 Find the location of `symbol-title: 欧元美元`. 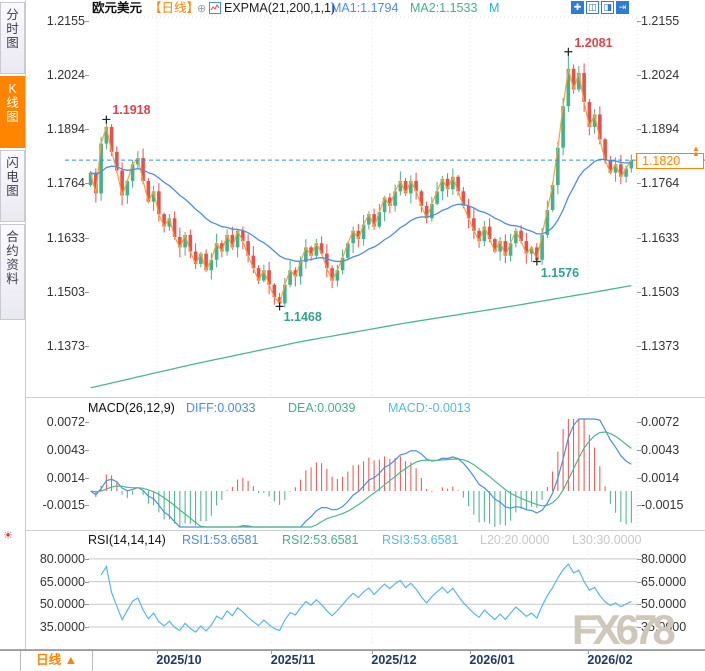

symbol-title: 欧元美元 is located at coordinates (117, 8).